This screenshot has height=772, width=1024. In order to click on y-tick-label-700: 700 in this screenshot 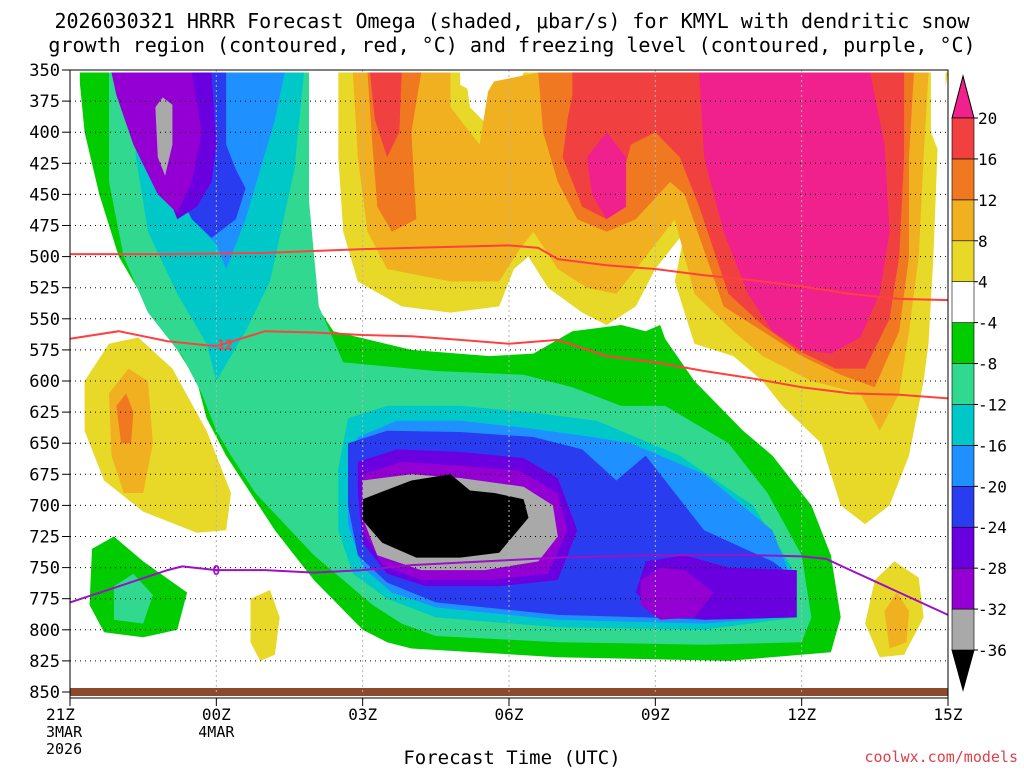, I will do `click(44, 506)`.